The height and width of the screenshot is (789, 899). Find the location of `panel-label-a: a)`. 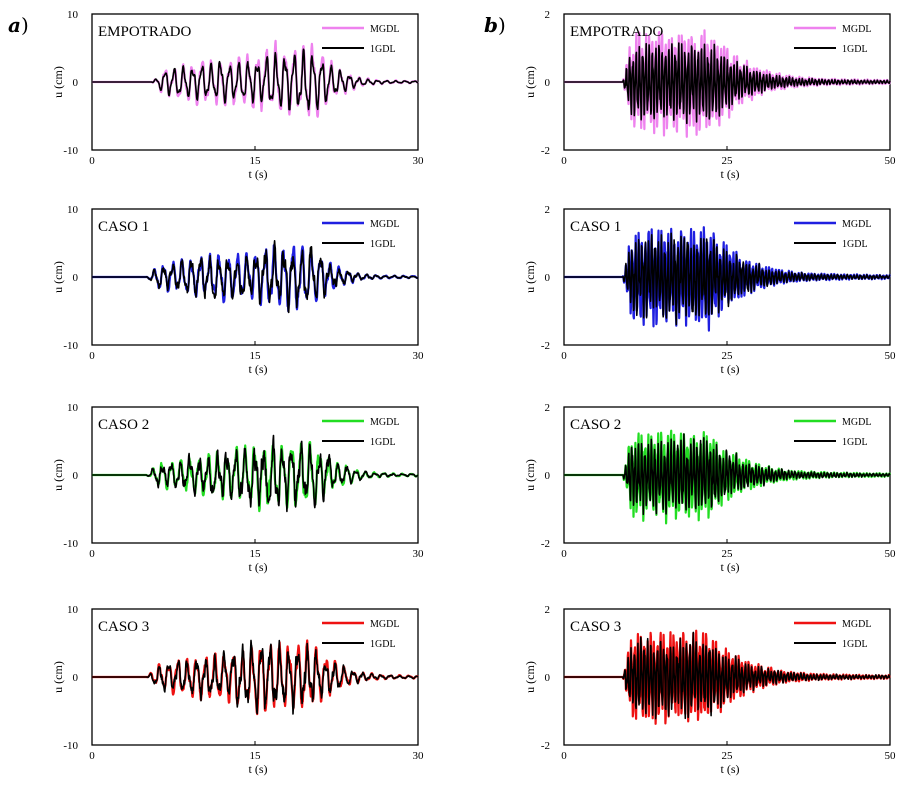

panel-label-a: a) is located at coordinates (18, 25).